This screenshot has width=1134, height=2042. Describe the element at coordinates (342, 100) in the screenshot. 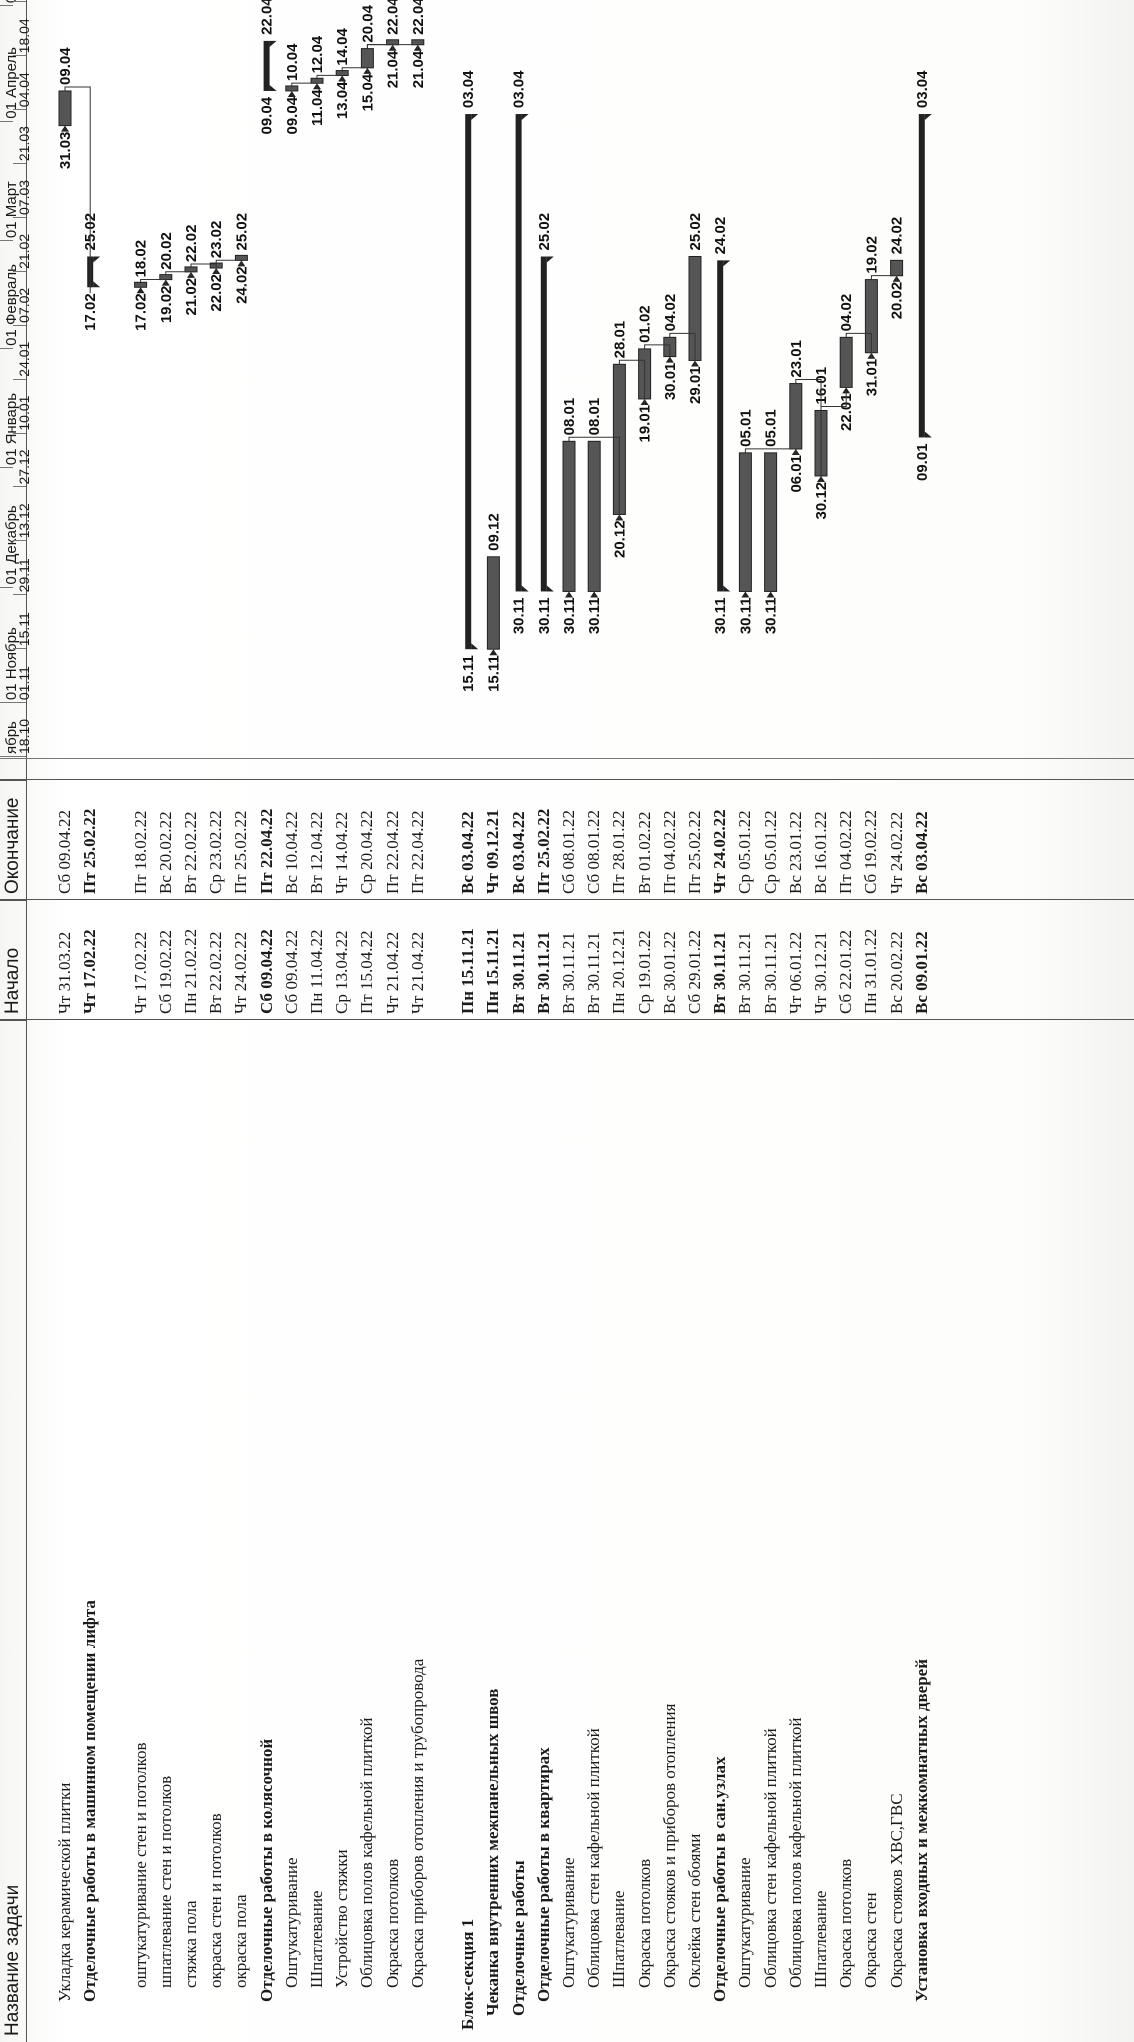

I see `bar-start-label: 13.04` at that location.